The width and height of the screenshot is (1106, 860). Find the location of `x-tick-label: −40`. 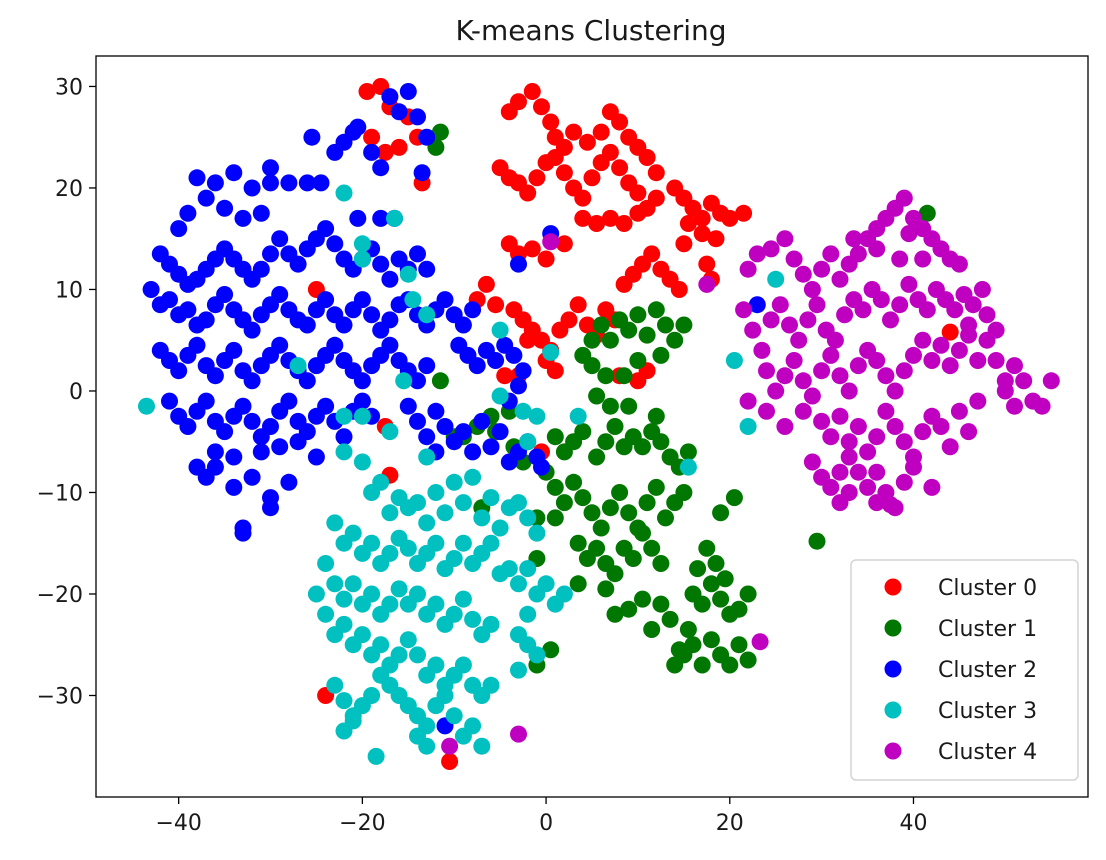

x-tick-label: −40 is located at coordinates (178, 823).